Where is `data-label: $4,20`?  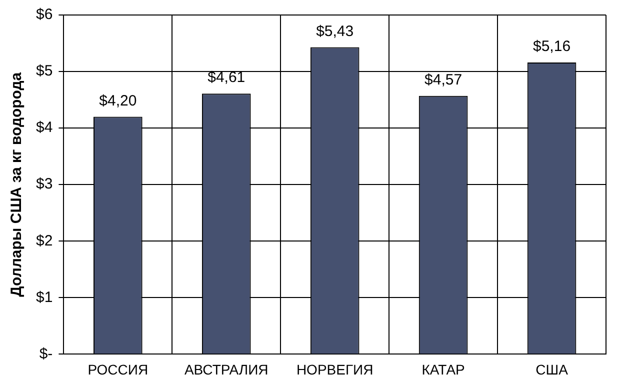 data-label: $4,20 is located at coordinates (118, 101).